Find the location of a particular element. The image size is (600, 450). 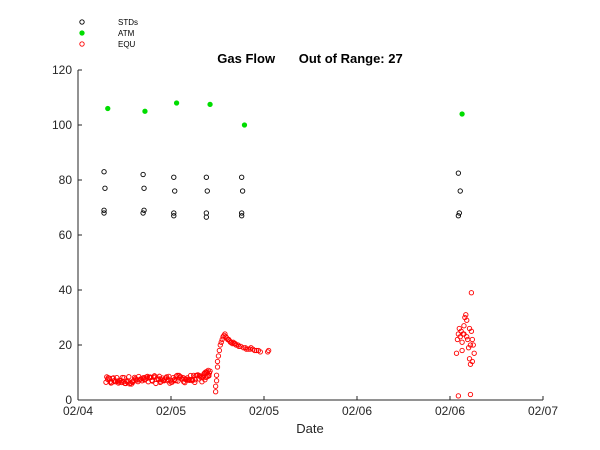

legend-marker-atm is located at coordinates (82, 33).